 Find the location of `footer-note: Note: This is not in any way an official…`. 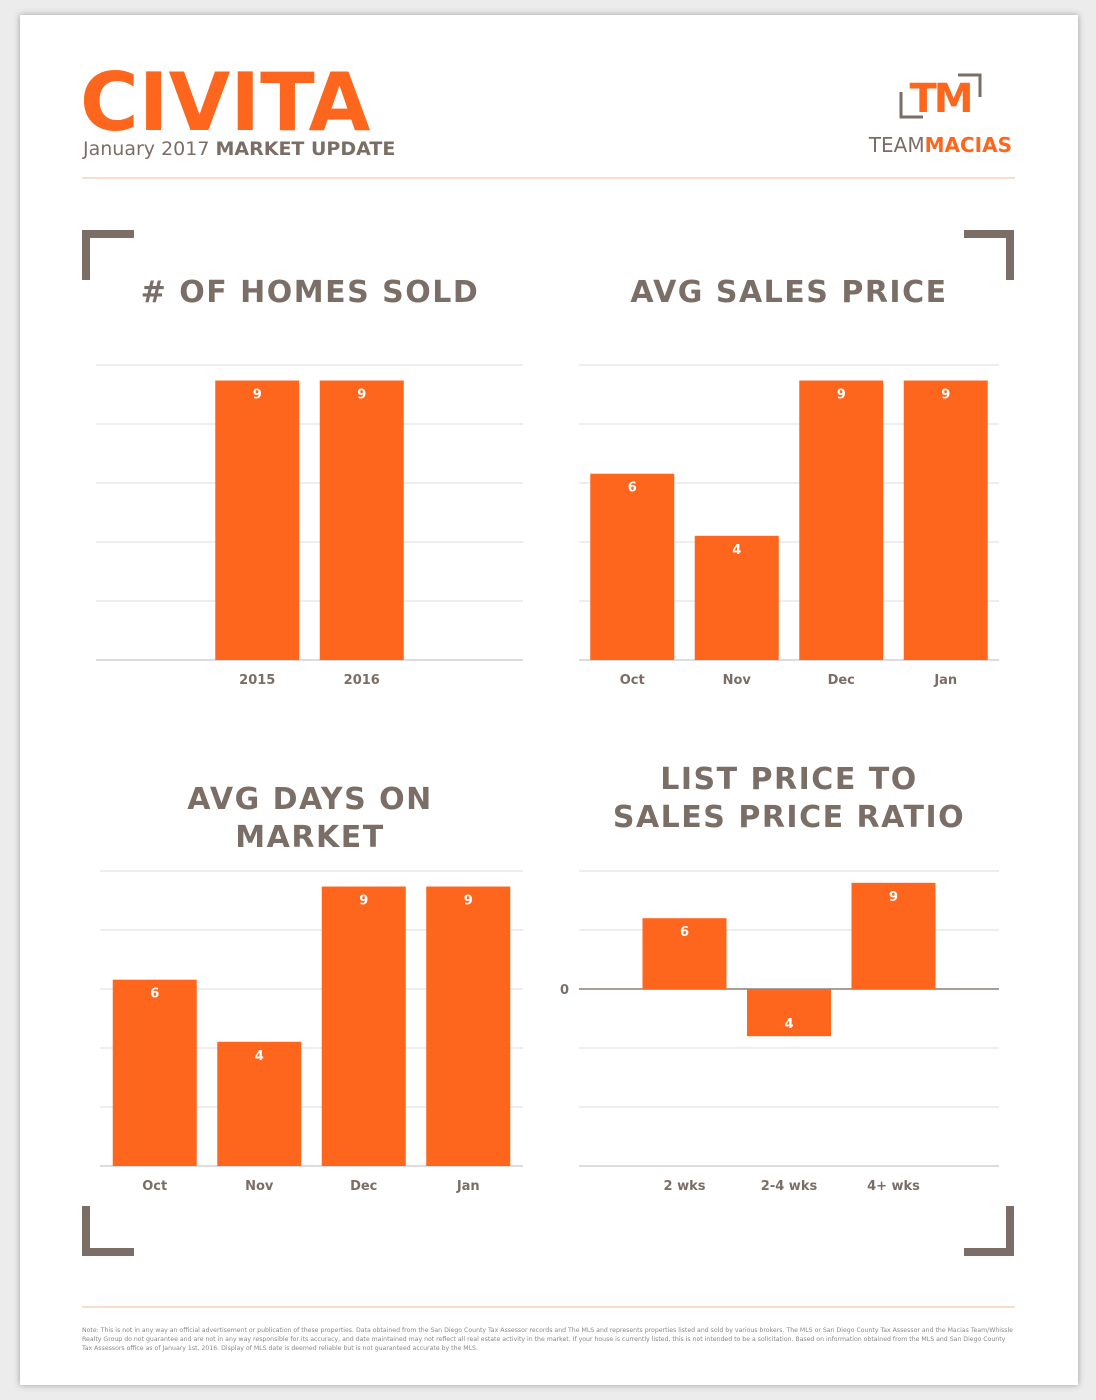

footer-note: Note: This is not in any way an official… is located at coordinates (547, 1339).